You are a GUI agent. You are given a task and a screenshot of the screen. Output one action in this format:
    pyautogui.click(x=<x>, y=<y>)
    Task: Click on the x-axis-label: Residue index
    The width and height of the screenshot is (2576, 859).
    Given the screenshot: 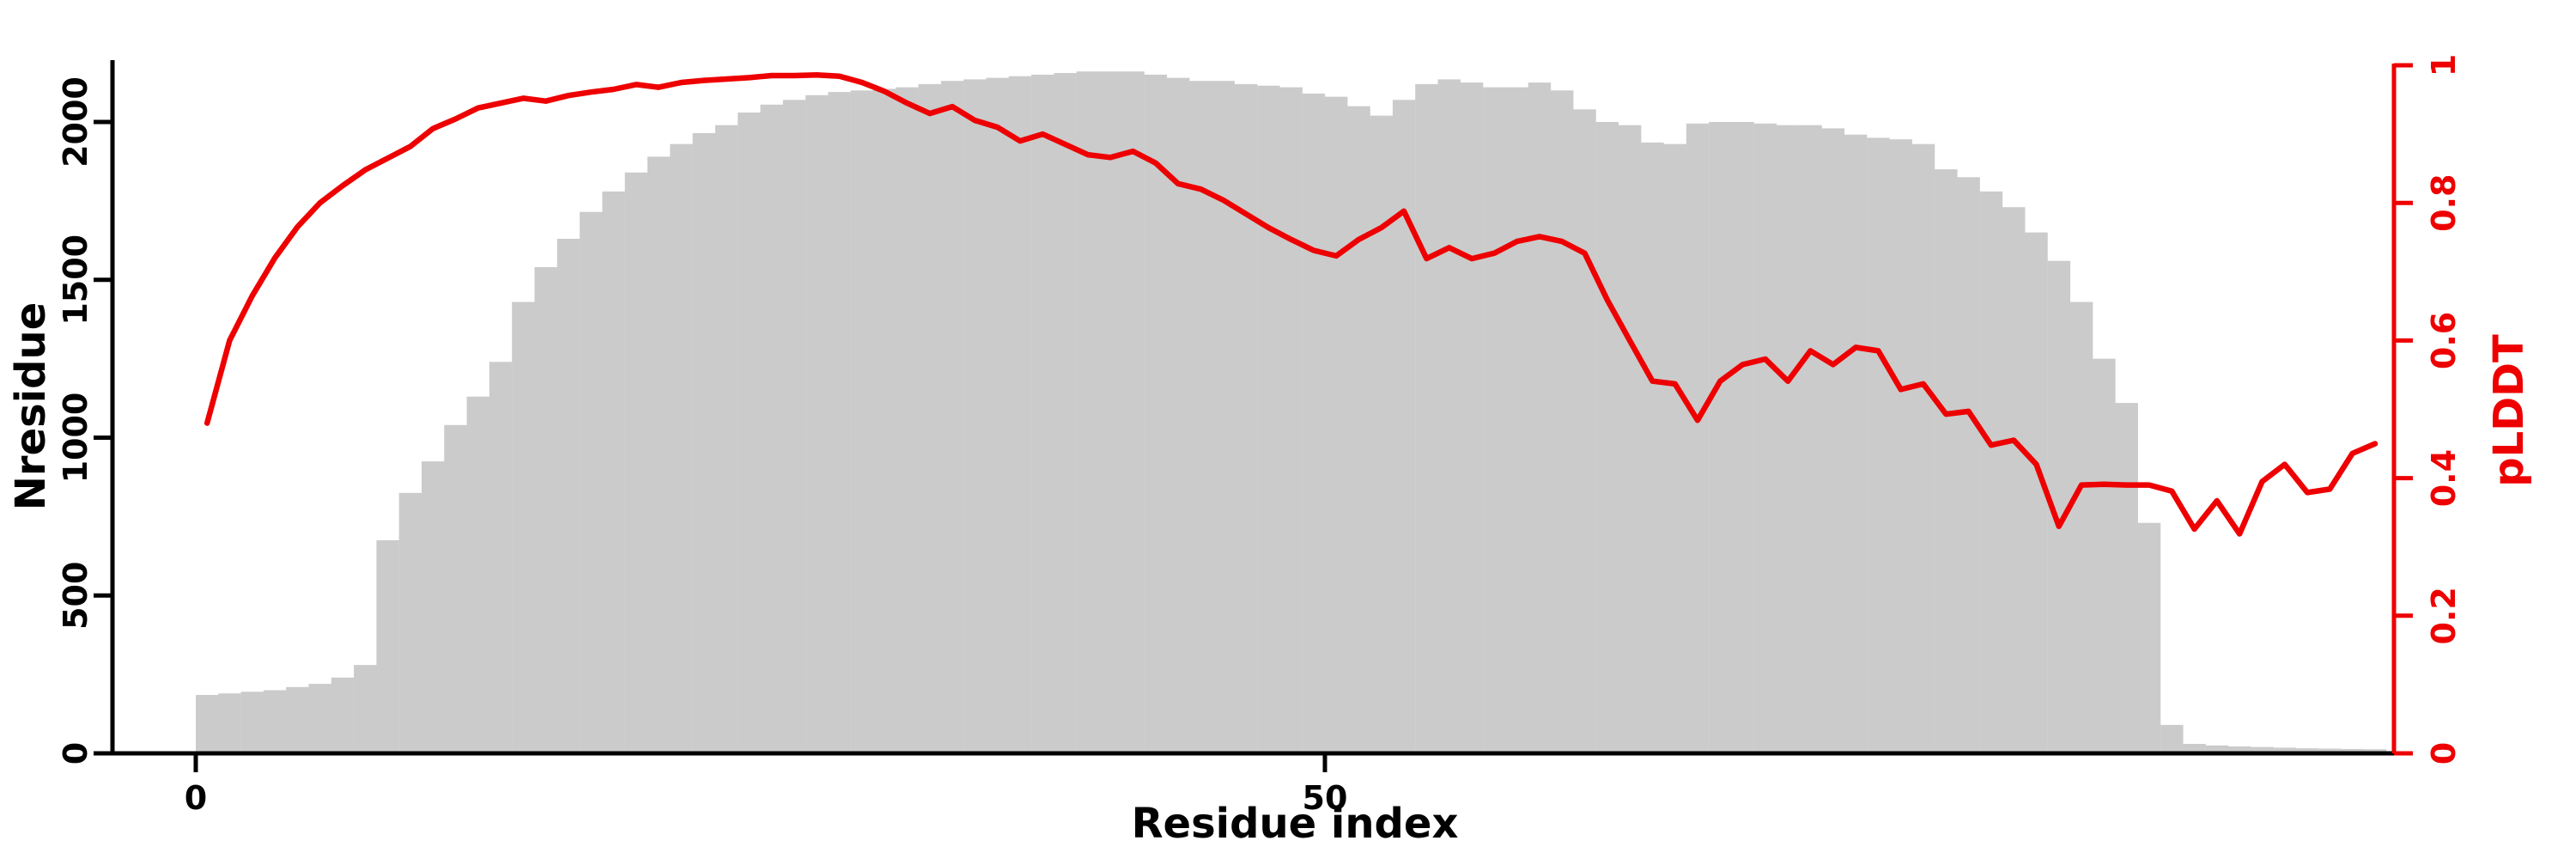 What is the action you would take?
    pyautogui.click(x=1295, y=824)
    